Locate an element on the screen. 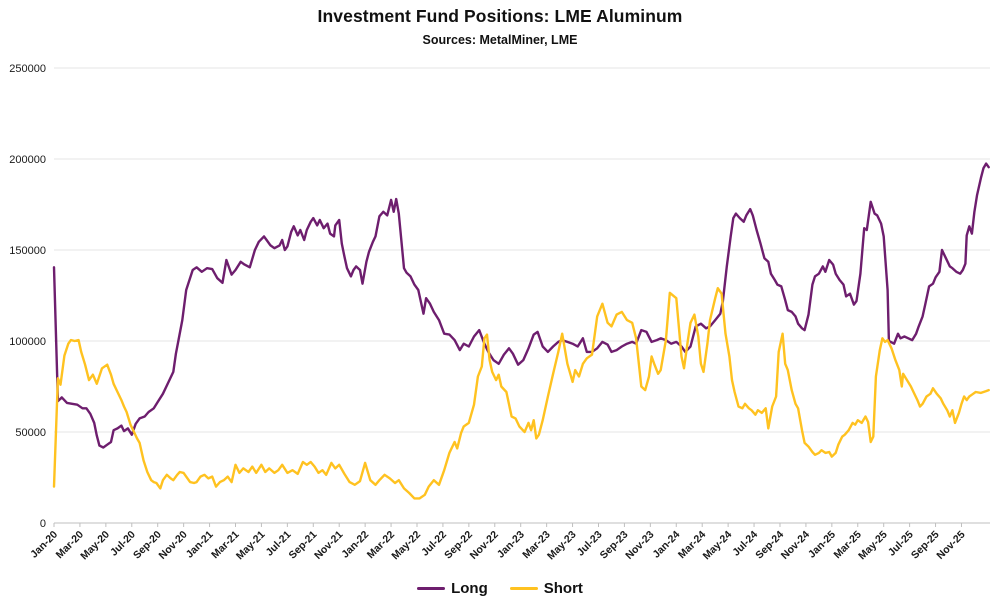 This screenshot has width=1000, height=609. y-axis-tick-label: 150000 is located at coordinates (27, 251).